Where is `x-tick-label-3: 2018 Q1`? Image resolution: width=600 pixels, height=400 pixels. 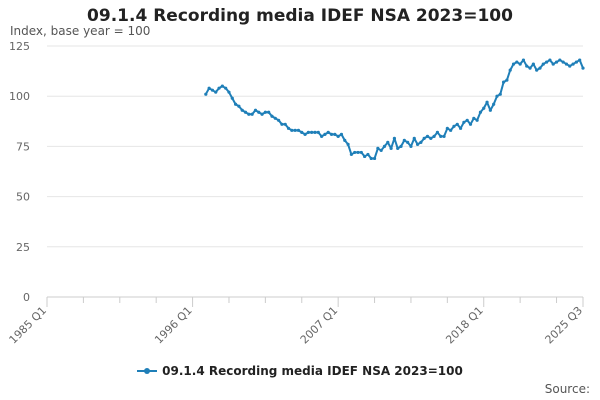 x-tick-label-3: 2018 Q1 is located at coordinates (464, 325).